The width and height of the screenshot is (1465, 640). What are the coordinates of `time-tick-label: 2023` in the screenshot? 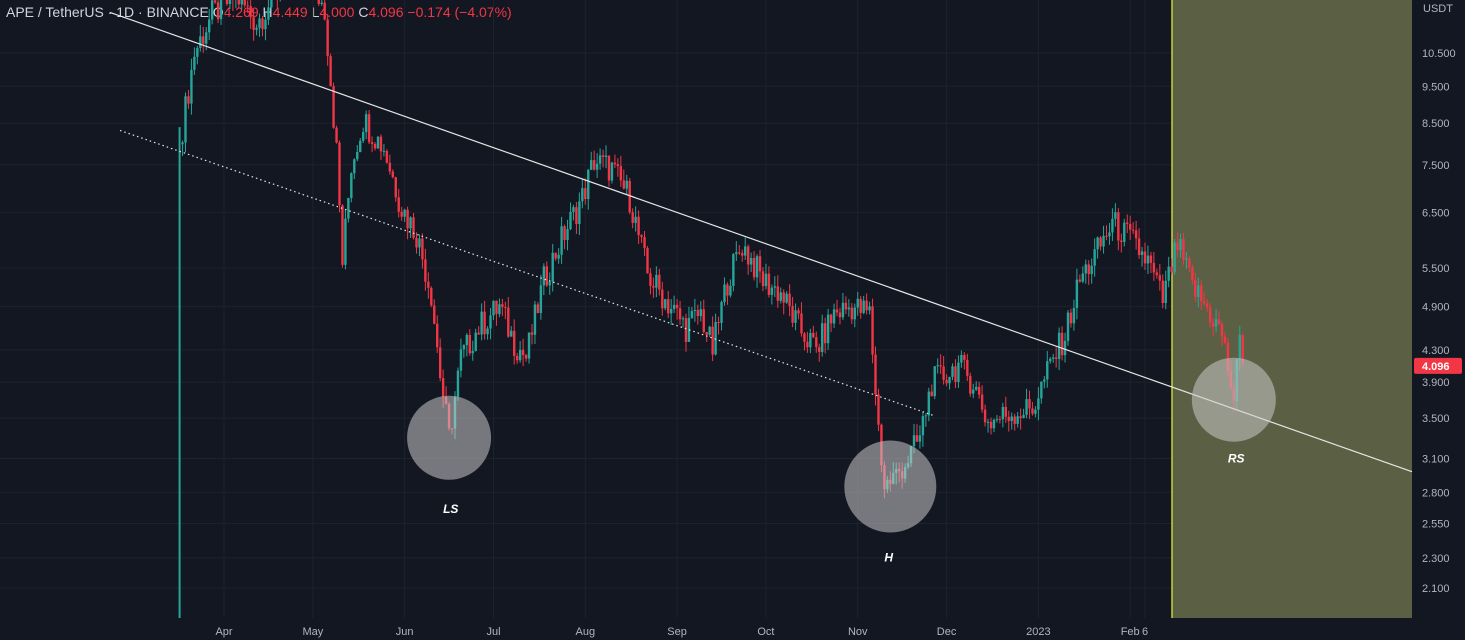 It's located at (1038, 632).